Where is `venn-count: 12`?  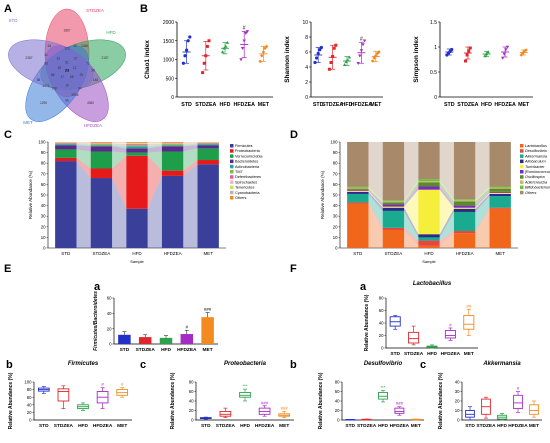 venn-count: 12 is located at coordinates (75, 68).